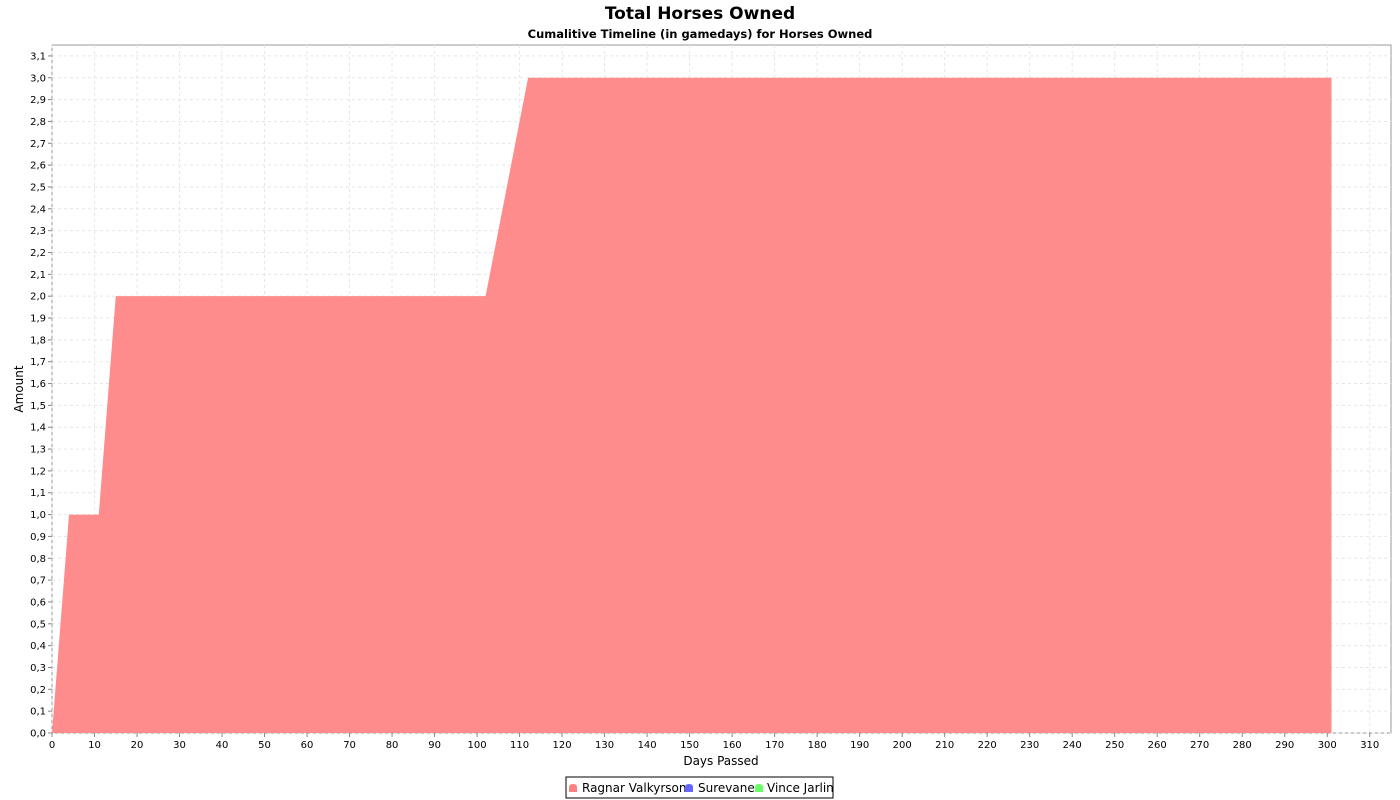 Image resolution: width=1400 pixels, height=800 pixels. Describe the element at coordinates (689, 745) in the screenshot. I see `x-tick-label: 150` at that location.